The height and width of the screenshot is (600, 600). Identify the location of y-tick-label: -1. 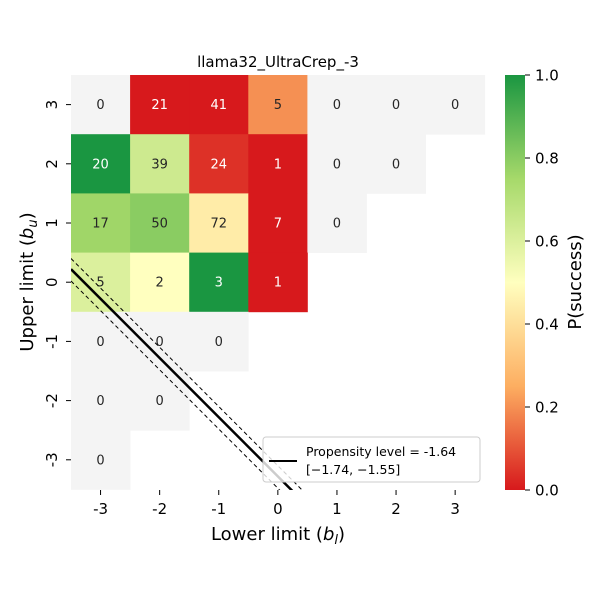
(52, 341).